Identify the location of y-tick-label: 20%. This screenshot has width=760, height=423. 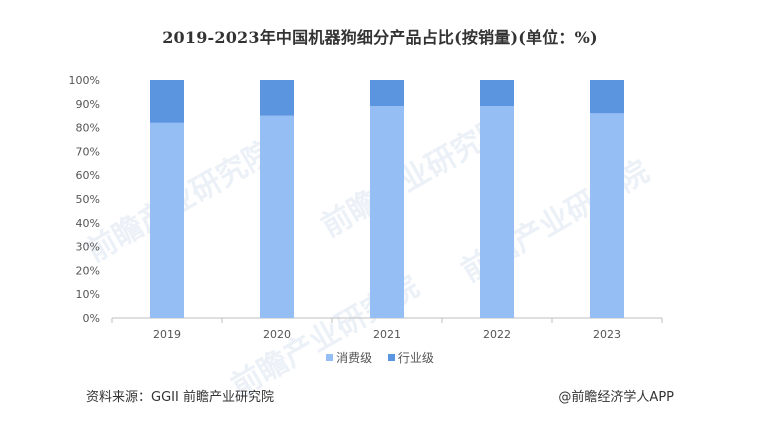
(88, 270).